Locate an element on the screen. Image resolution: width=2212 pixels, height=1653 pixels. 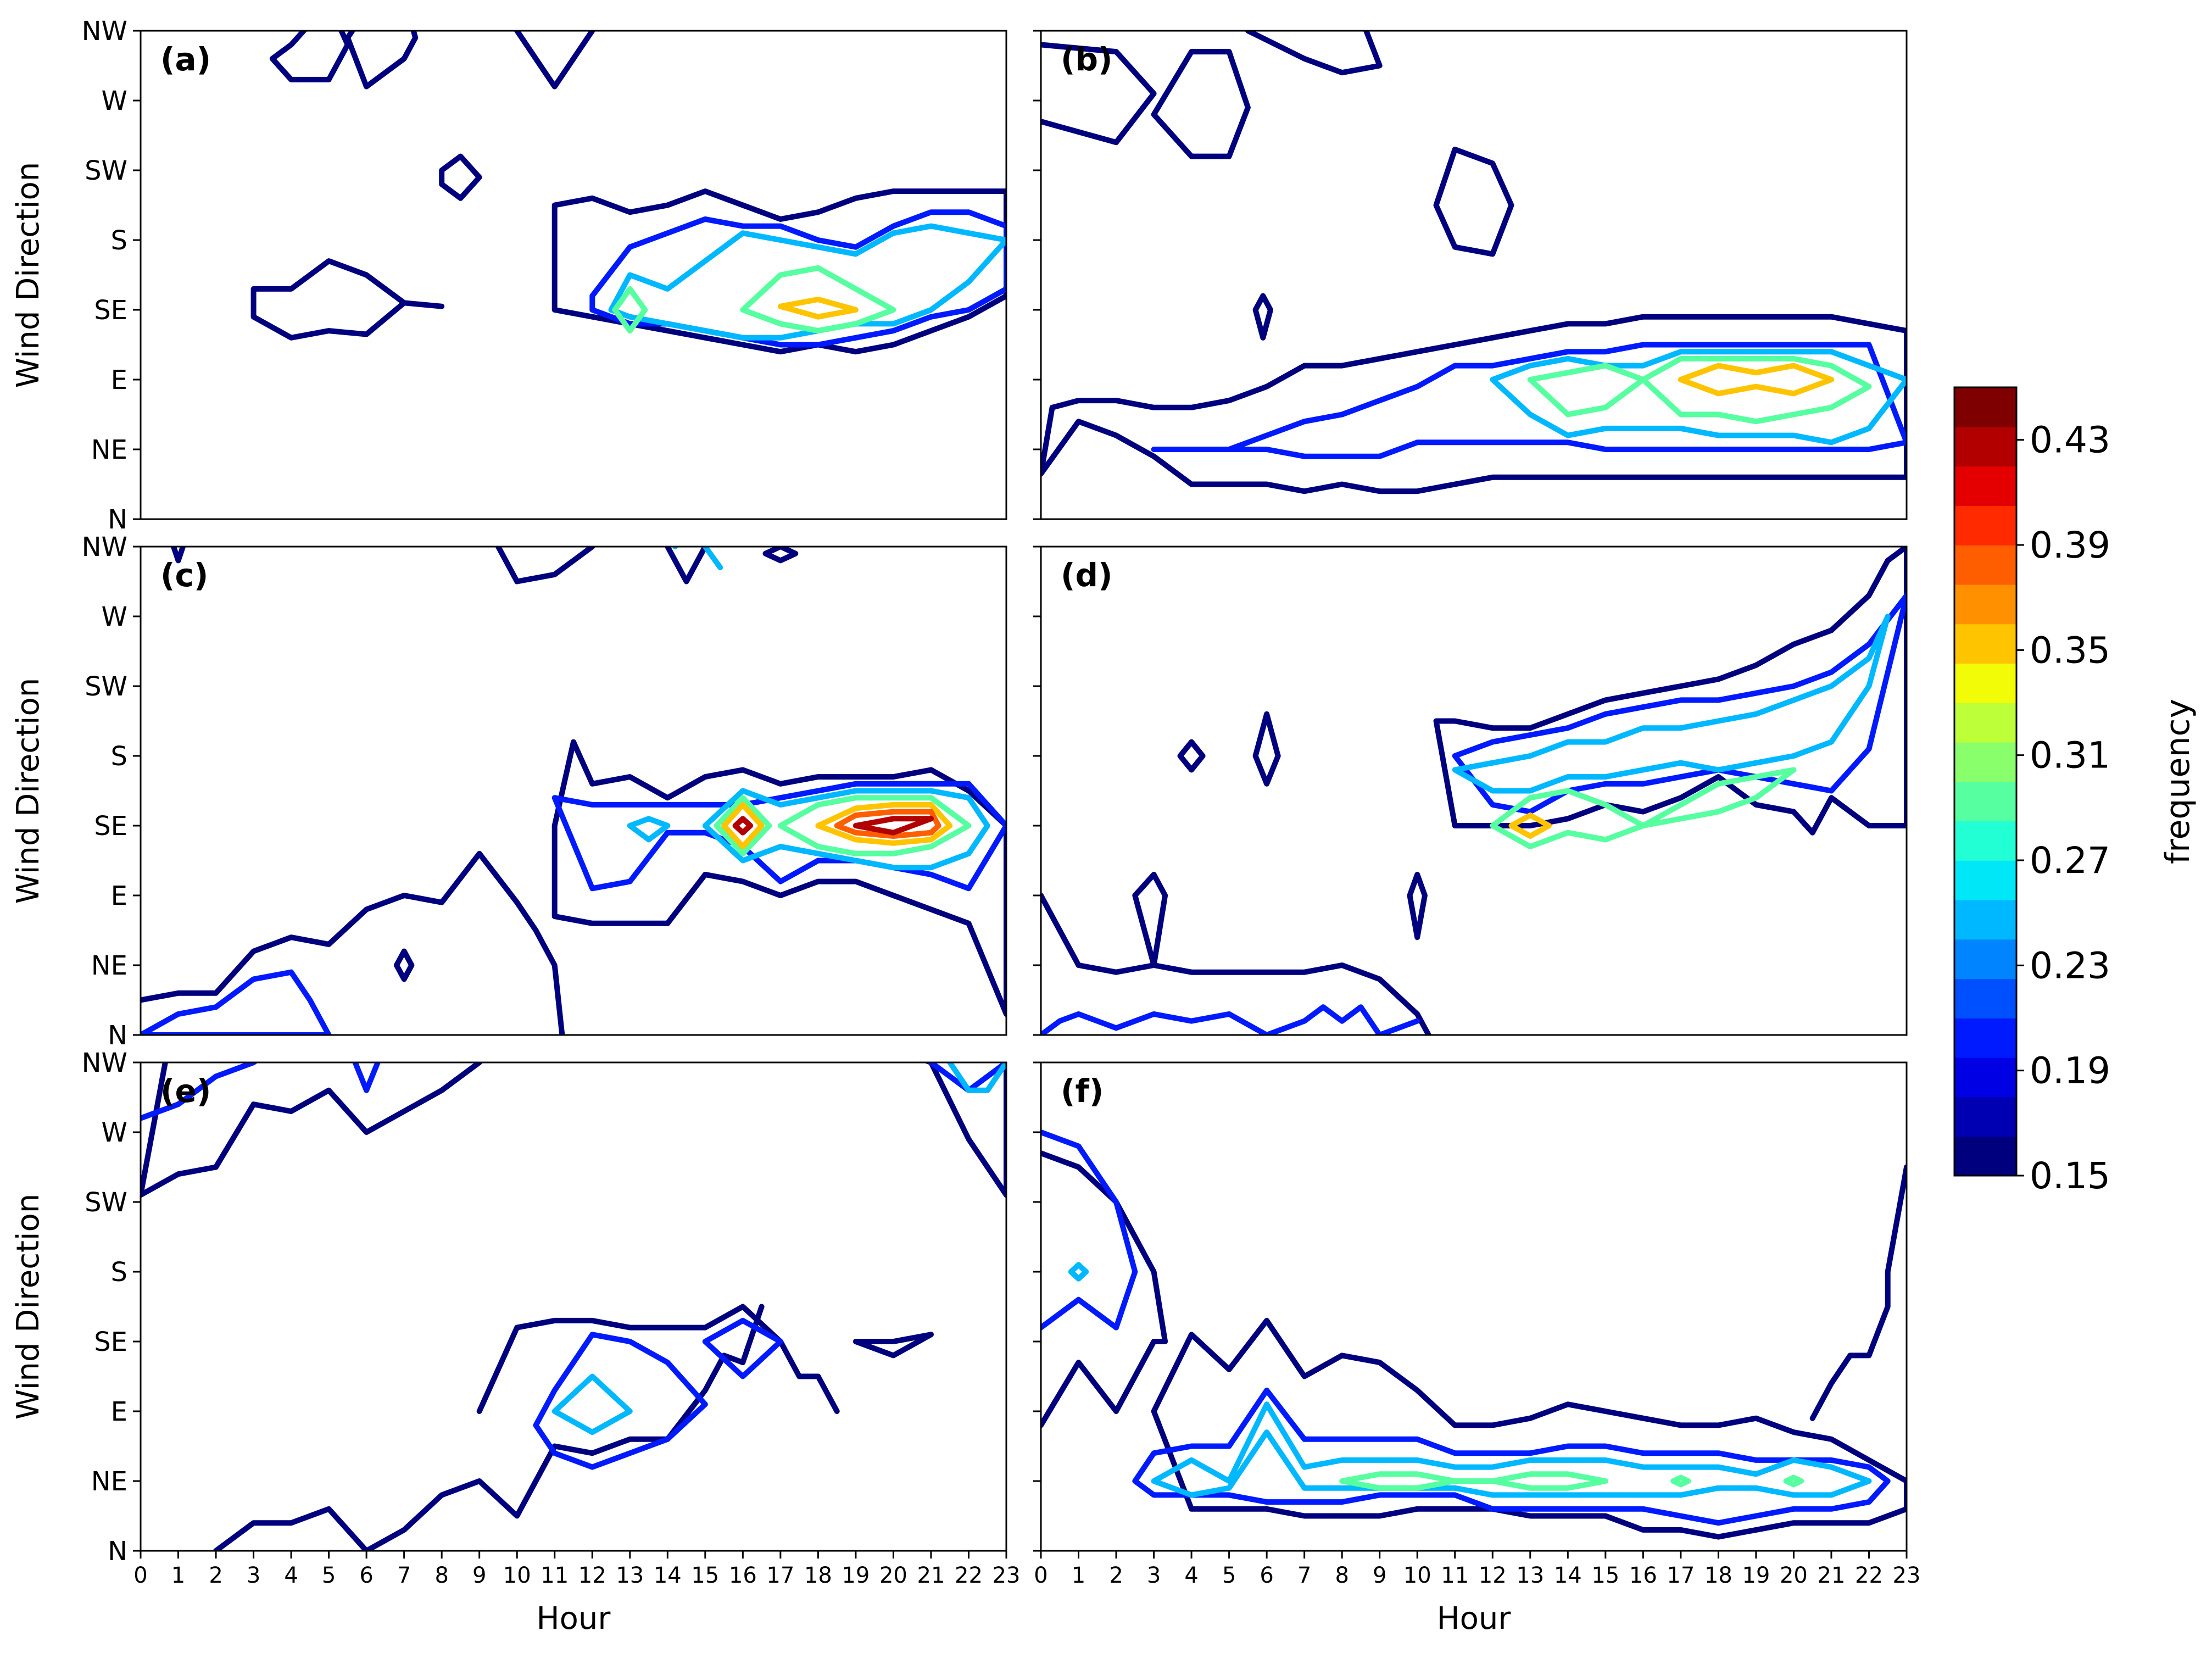
panel-a: (a) N NE E SE S SW W NW Wind Direction is located at coordinates (508, 275).